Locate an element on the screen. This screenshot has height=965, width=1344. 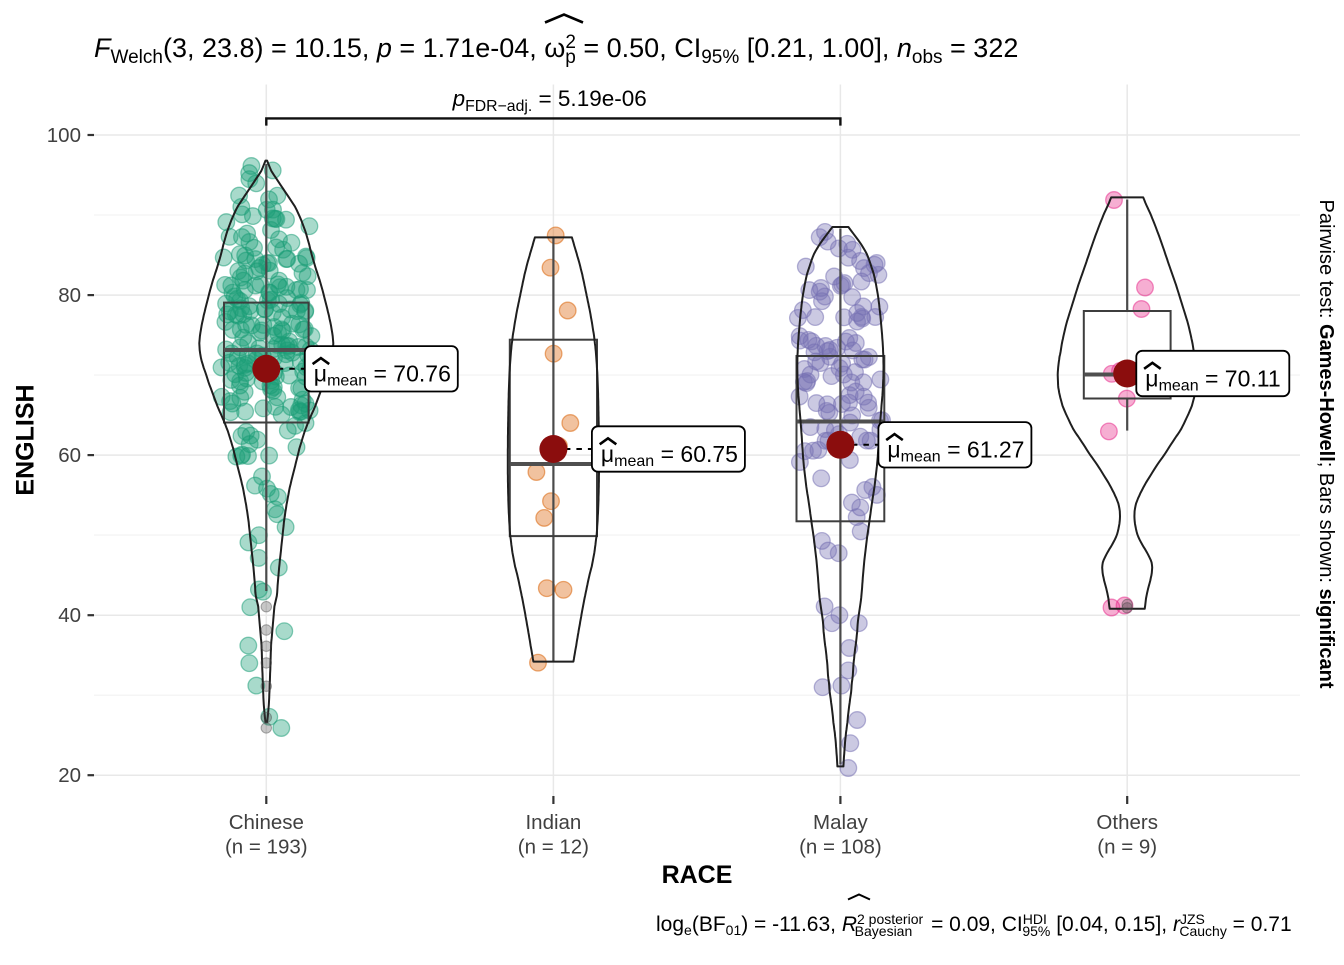
svg-text: (n = 108) is located at coordinates (840, 847).